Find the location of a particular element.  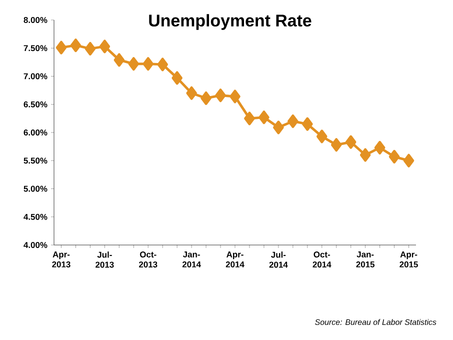

y-tick-label: 7.50% is located at coordinates (36, 48).